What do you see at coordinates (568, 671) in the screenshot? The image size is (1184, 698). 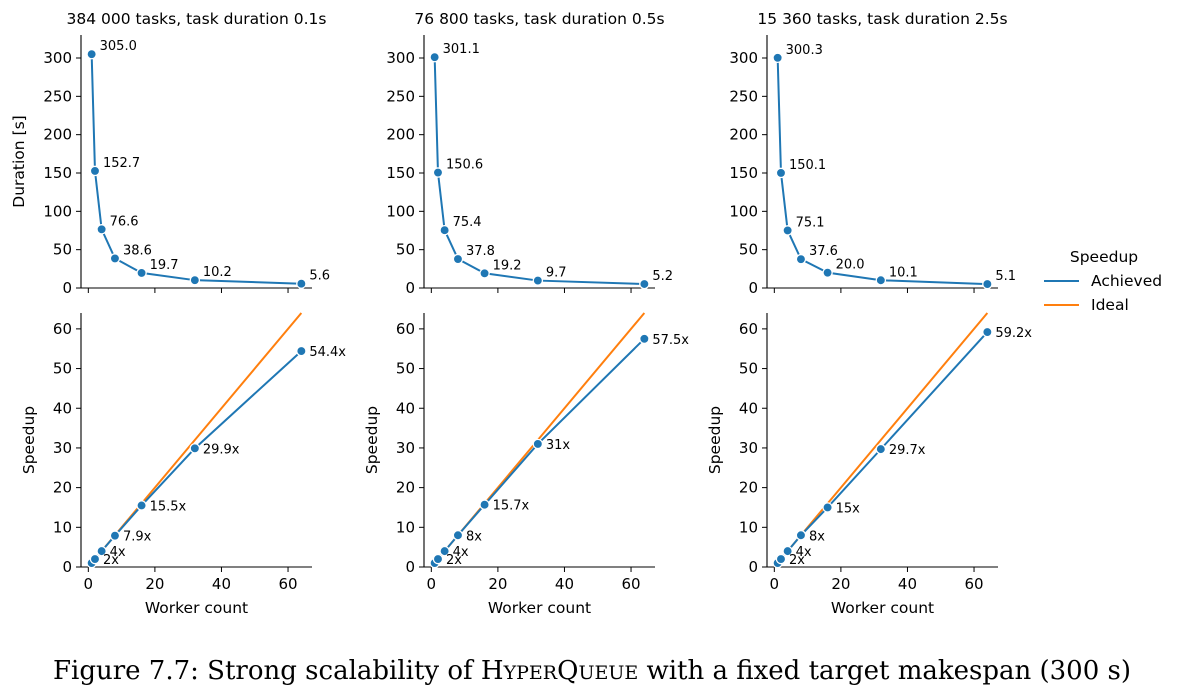 I see `caption-name-part: Q` at bounding box center [568, 671].